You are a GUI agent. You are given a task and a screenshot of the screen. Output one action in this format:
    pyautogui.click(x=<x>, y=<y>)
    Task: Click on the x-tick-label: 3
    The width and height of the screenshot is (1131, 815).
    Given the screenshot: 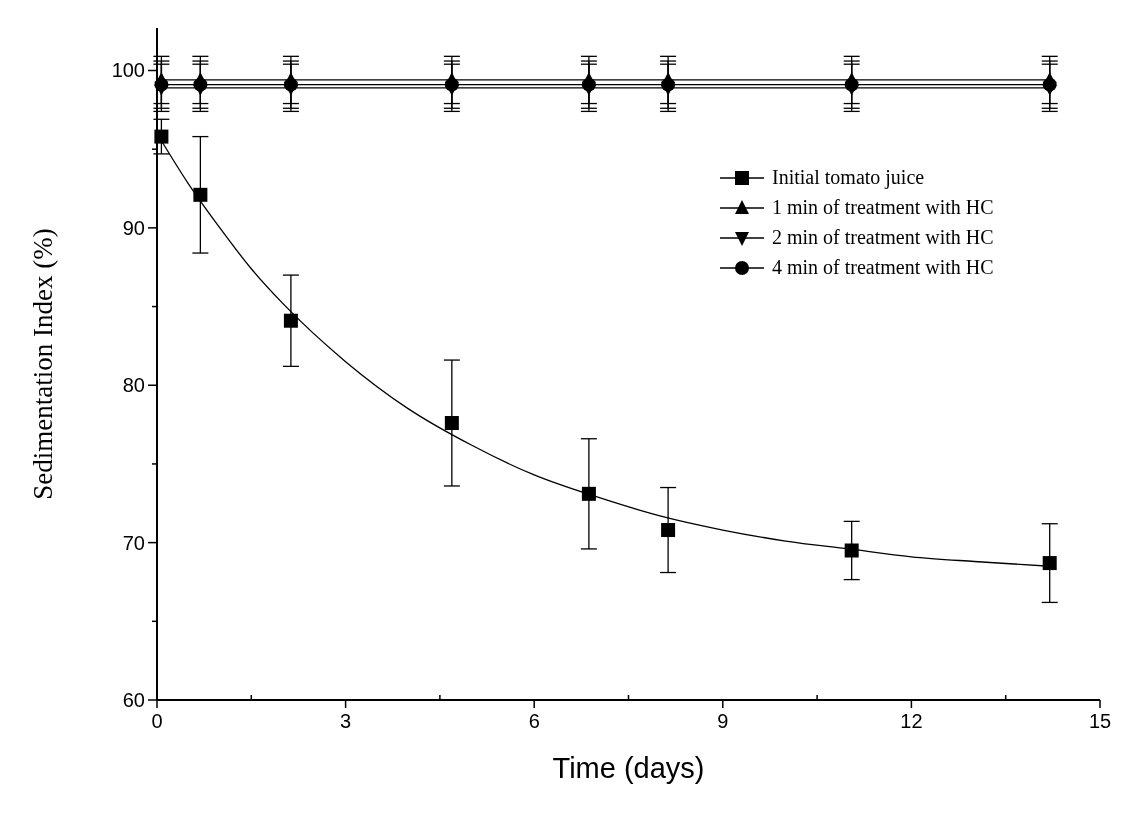 What is the action you would take?
    pyautogui.click(x=346, y=721)
    